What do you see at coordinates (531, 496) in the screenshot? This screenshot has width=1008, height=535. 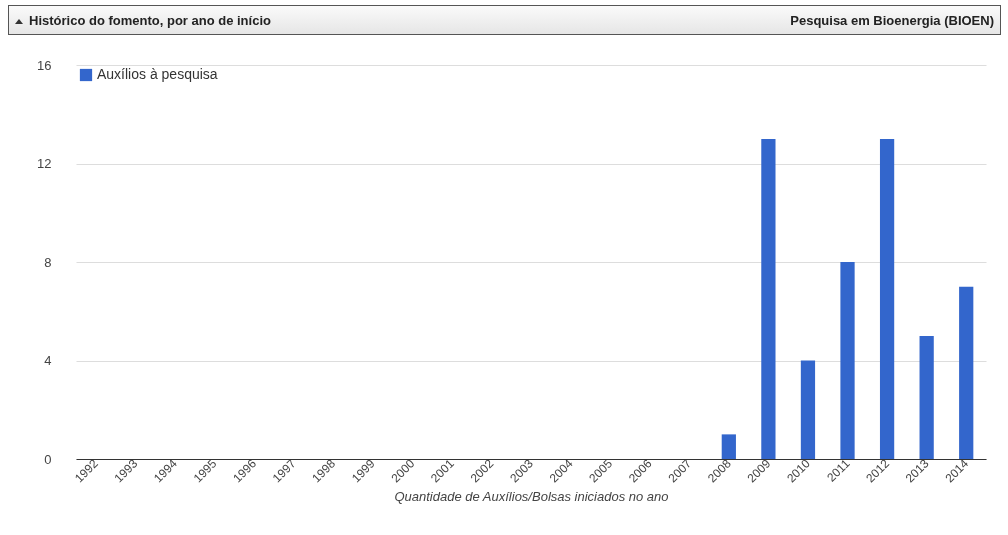 I see `x-axis-title: Quantidade de Auxílios/Bolsas iniciados no ano` at bounding box center [531, 496].